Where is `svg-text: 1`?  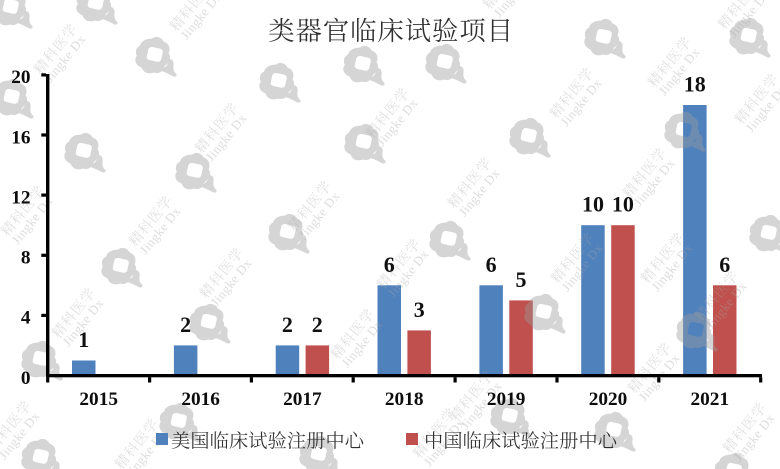
svg-text: 1 is located at coordinates (83, 339).